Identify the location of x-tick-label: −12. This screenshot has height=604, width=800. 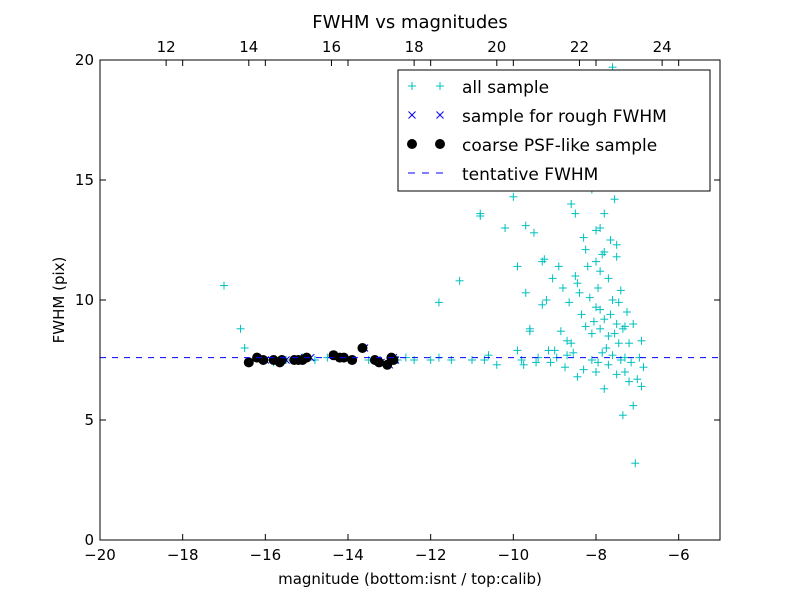
(431, 555).